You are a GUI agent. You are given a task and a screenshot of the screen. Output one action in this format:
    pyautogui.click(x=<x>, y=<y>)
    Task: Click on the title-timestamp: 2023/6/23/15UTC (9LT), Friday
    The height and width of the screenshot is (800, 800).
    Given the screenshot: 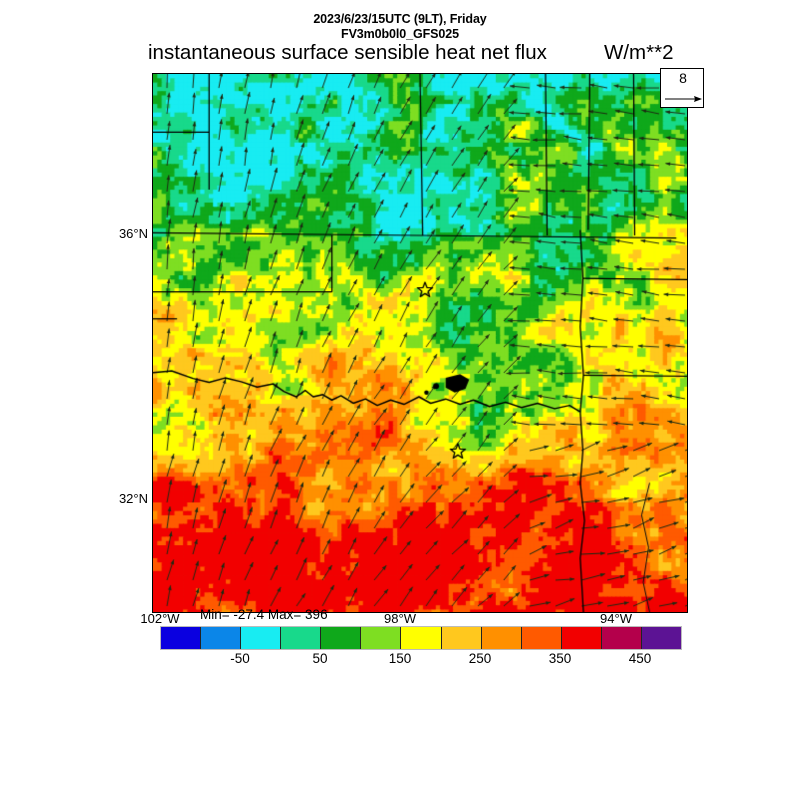 What is the action you would take?
    pyautogui.click(x=400, y=19)
    